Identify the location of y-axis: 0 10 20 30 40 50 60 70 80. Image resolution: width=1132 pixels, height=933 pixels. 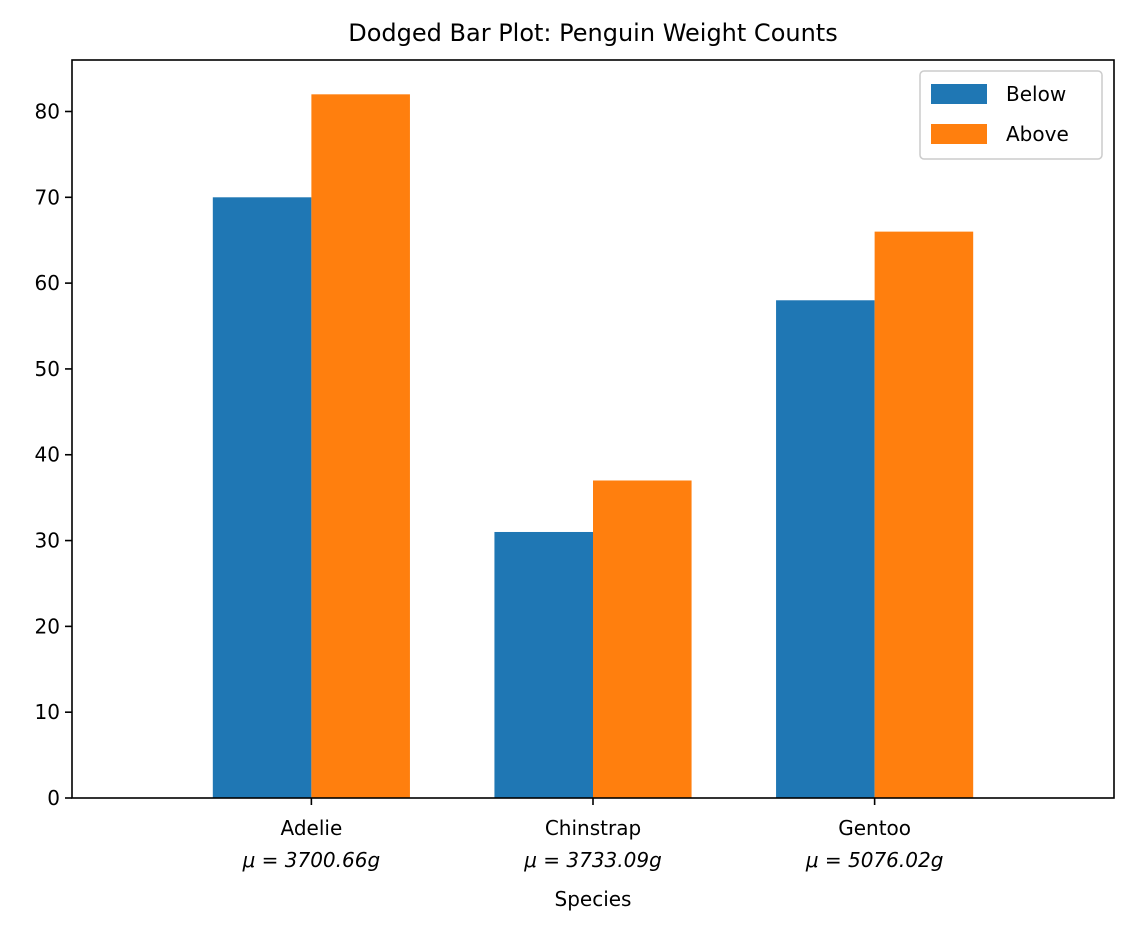
(53, 454).